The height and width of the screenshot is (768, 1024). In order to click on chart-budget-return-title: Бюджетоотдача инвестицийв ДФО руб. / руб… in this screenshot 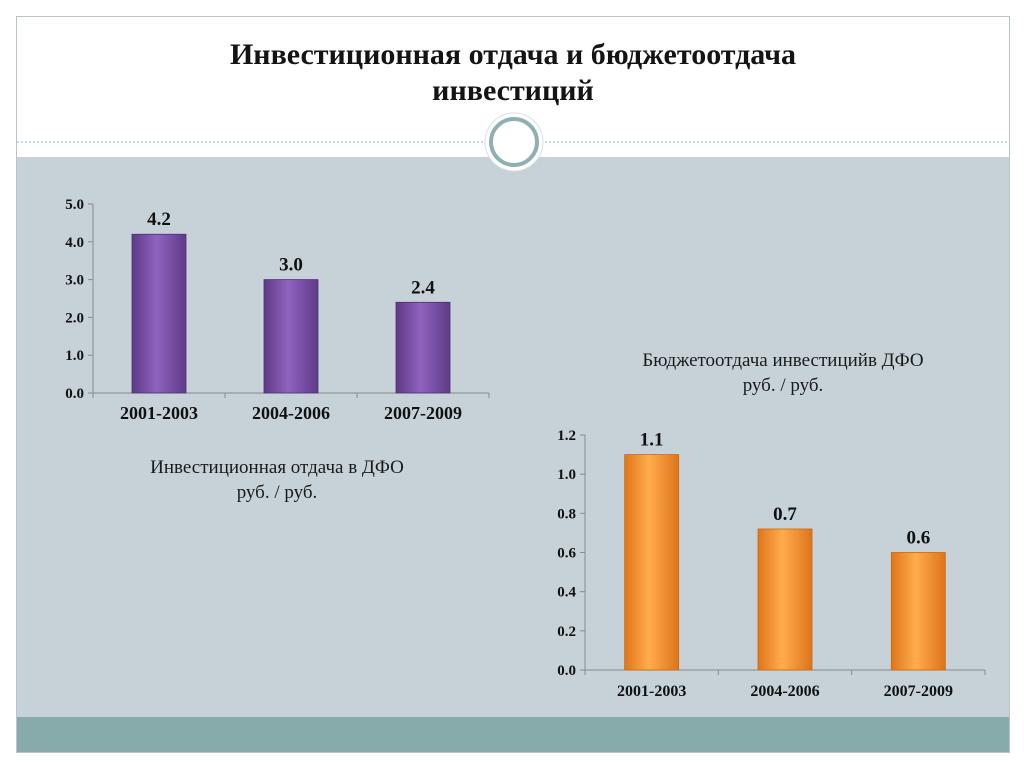, I will do `click(783, 373)`.